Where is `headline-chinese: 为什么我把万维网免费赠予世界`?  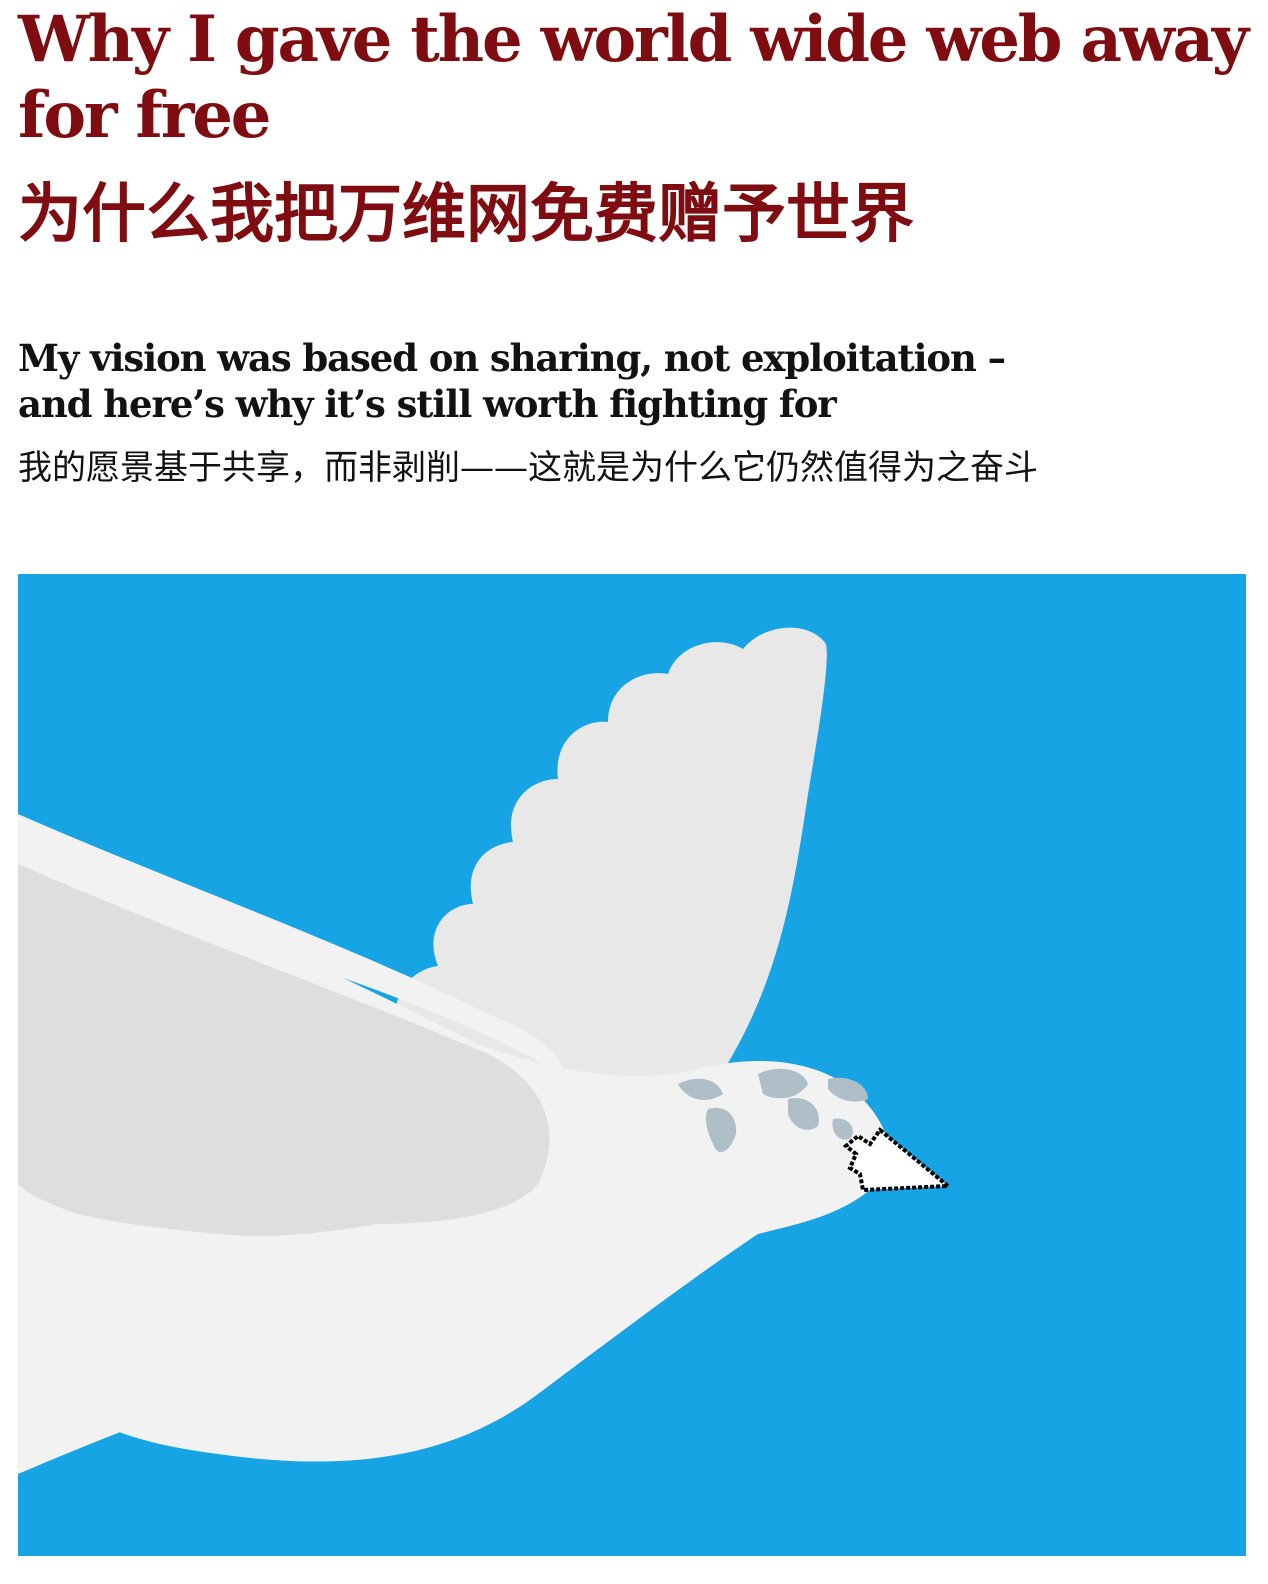 headline-chinese: 为什么我把万维网免费赠予世界 is located at coordinates (466, 214).